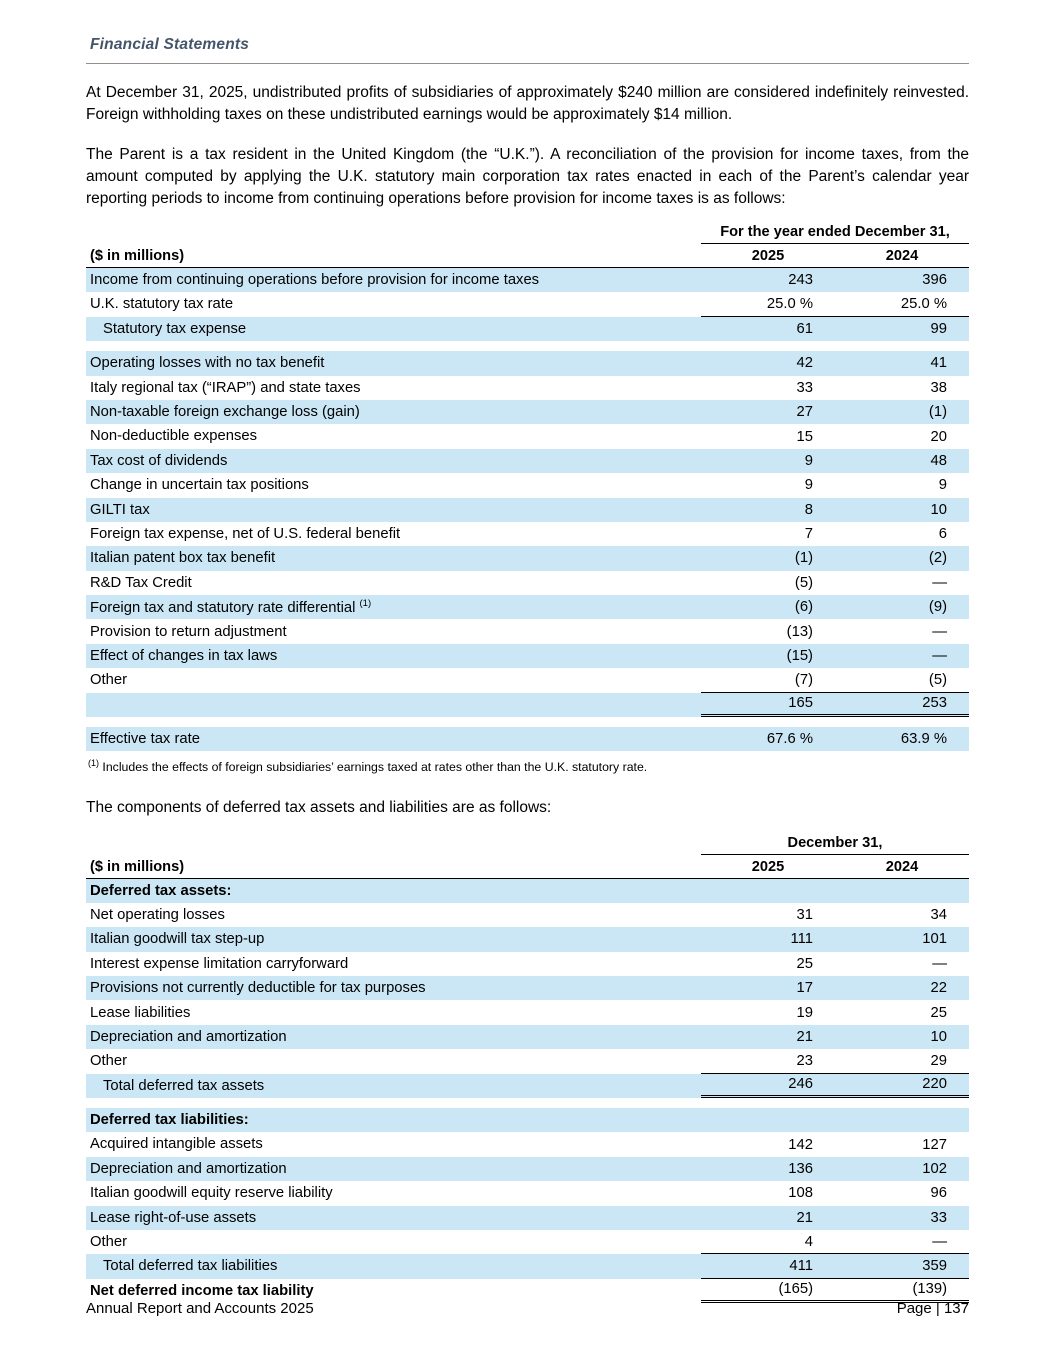  I want to click on value-2025: 67.6 %, so click(789, 739).